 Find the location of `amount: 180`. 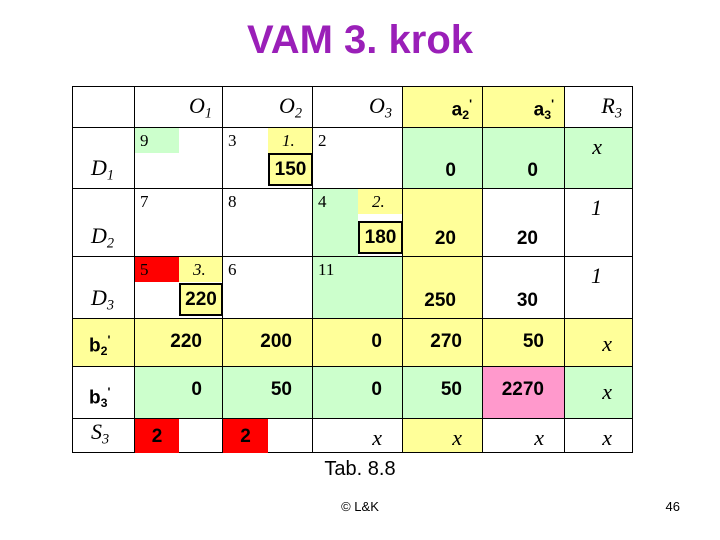

amount: 180 is located at coordinates (380, 237).